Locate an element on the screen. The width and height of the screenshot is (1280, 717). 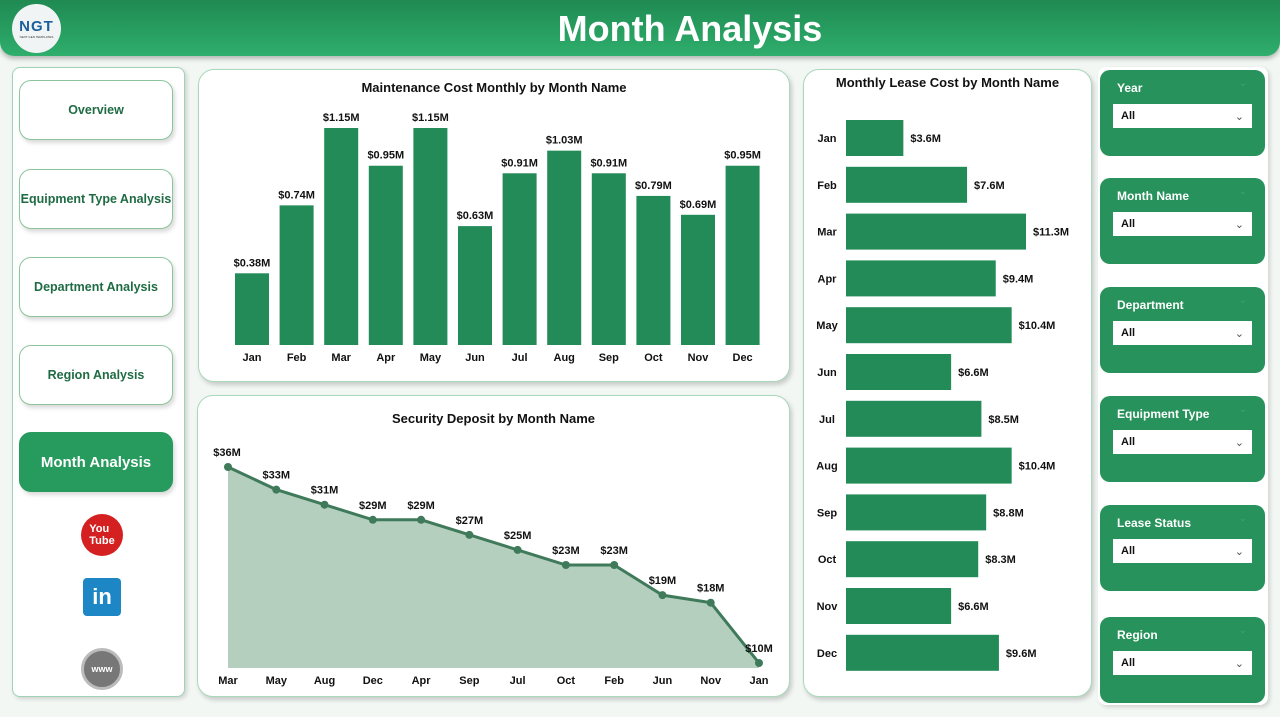
slicer-month-name: Month Name ⌄ All ⌄ is located at coordinates (1182, 221).